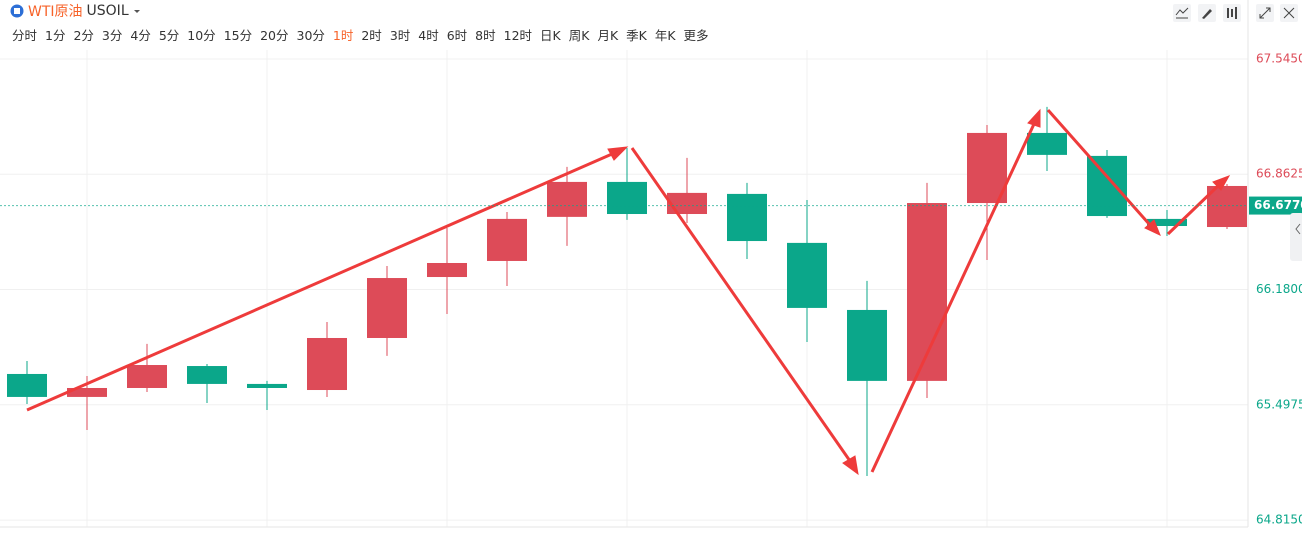  I want to click on interval: 10分, so click(201, 35).